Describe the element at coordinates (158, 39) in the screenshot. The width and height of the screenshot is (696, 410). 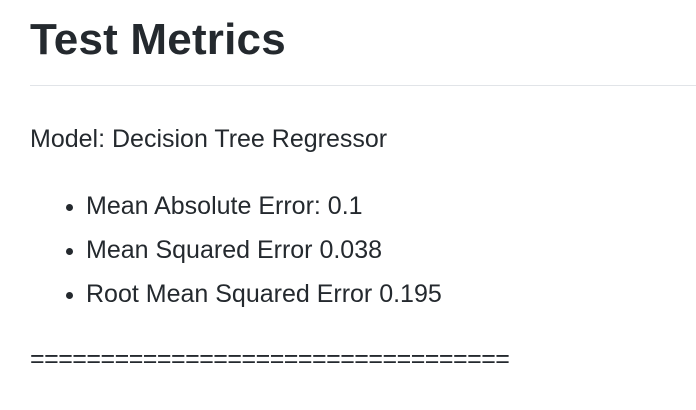
I see `page-title: Test Metrics` at that location.